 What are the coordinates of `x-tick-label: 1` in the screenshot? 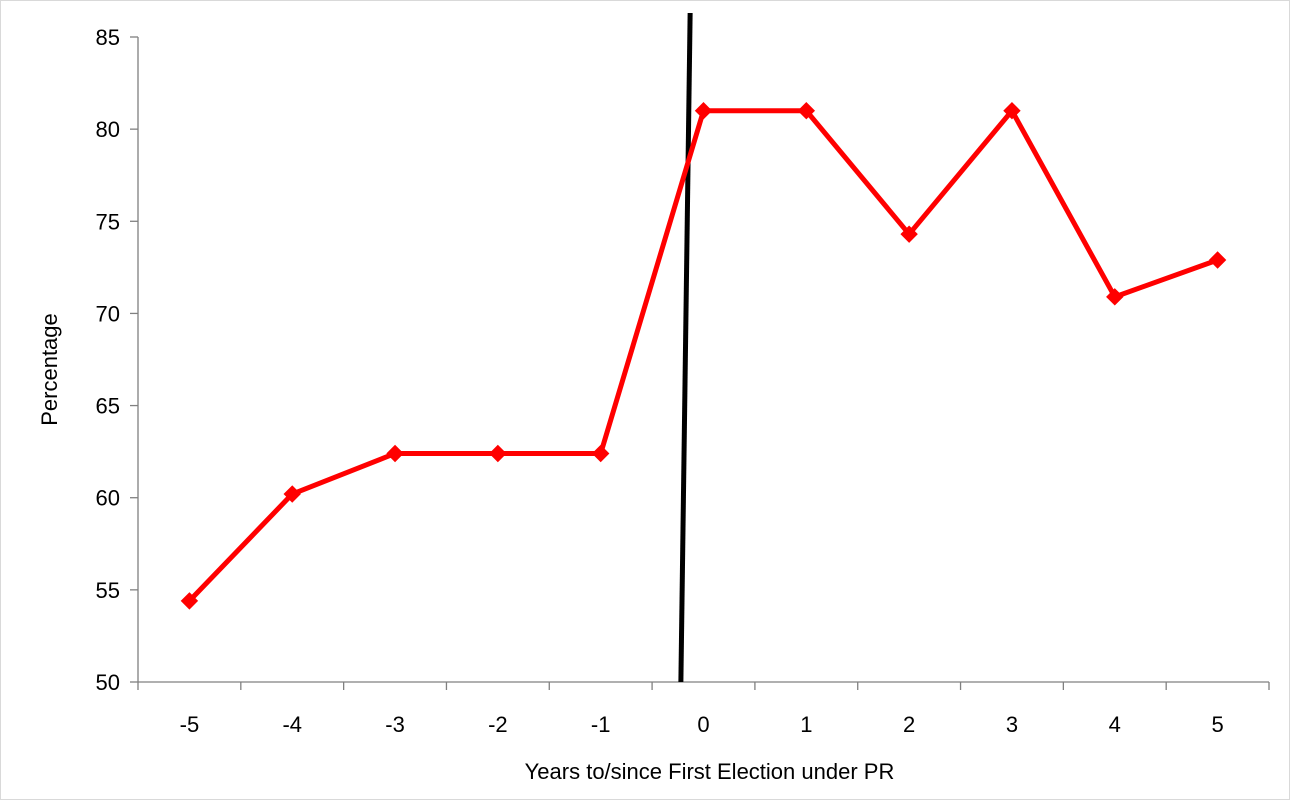 It's located at (806, 724).